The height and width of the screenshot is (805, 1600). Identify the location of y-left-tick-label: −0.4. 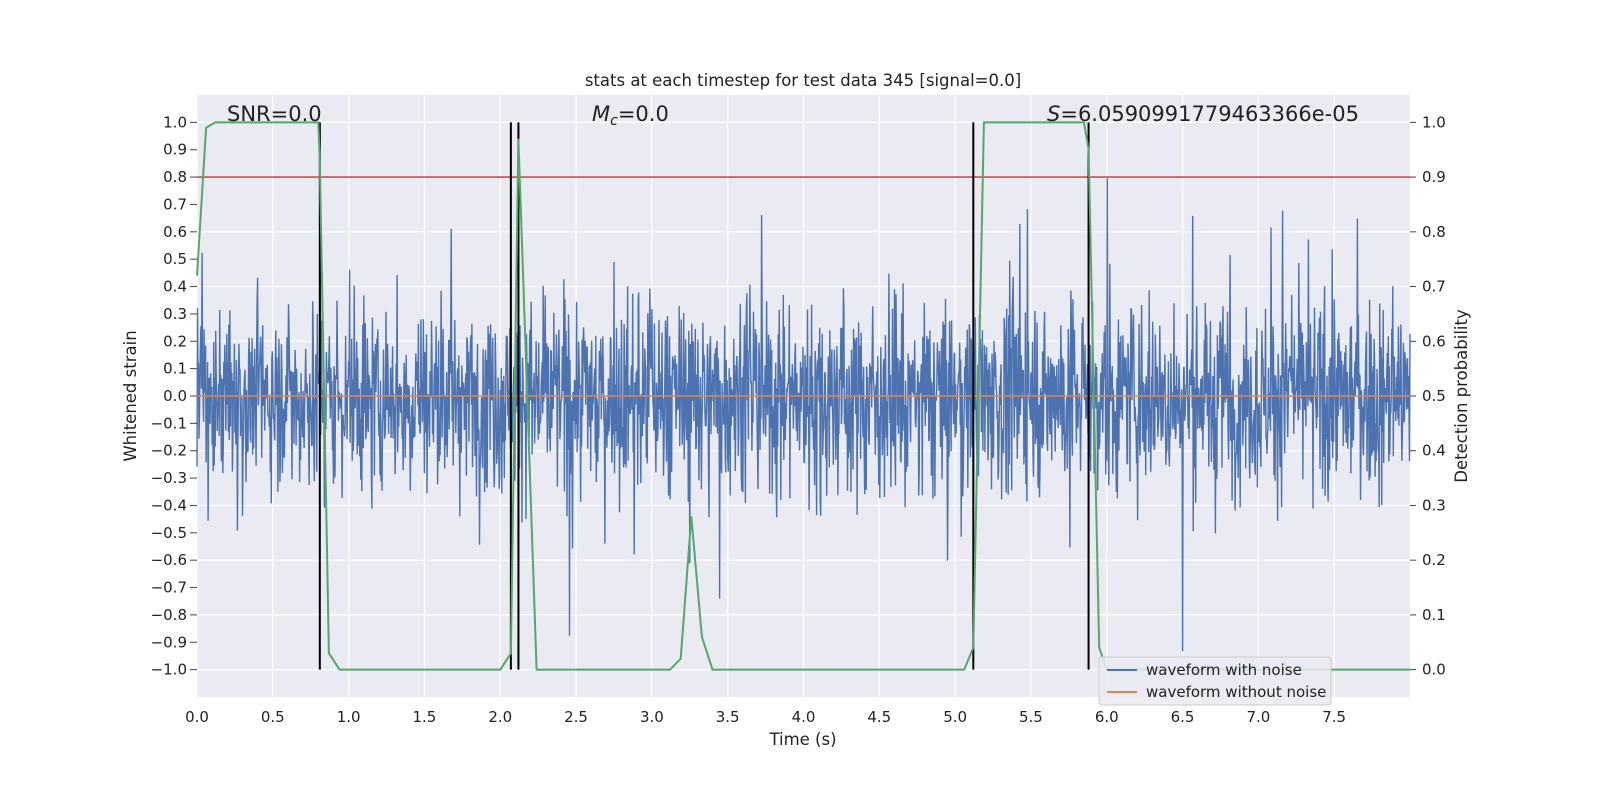
(169, 505).